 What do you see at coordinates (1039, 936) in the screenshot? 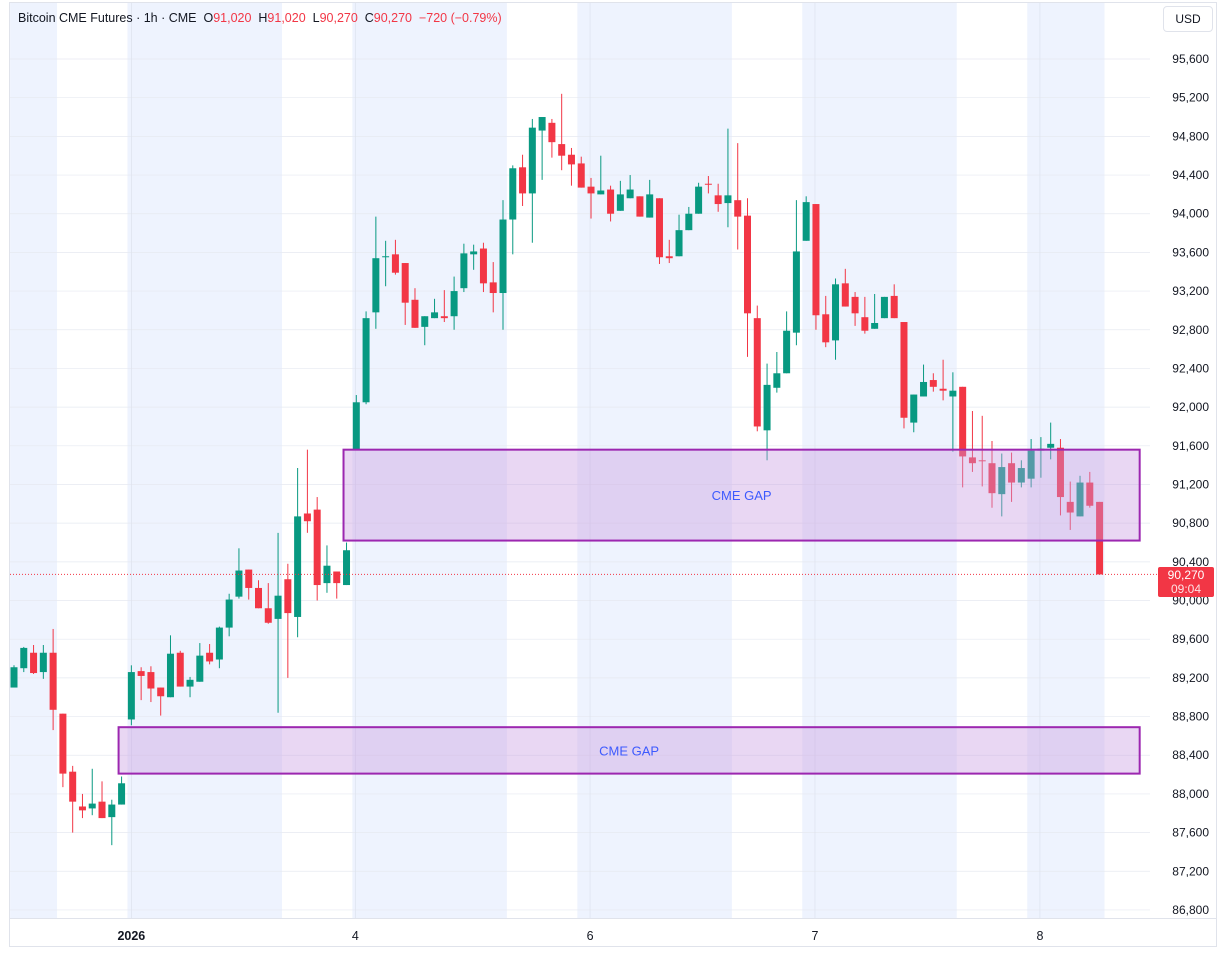
I see `x-tick-label: 8` at bounding box center [1039, 936].